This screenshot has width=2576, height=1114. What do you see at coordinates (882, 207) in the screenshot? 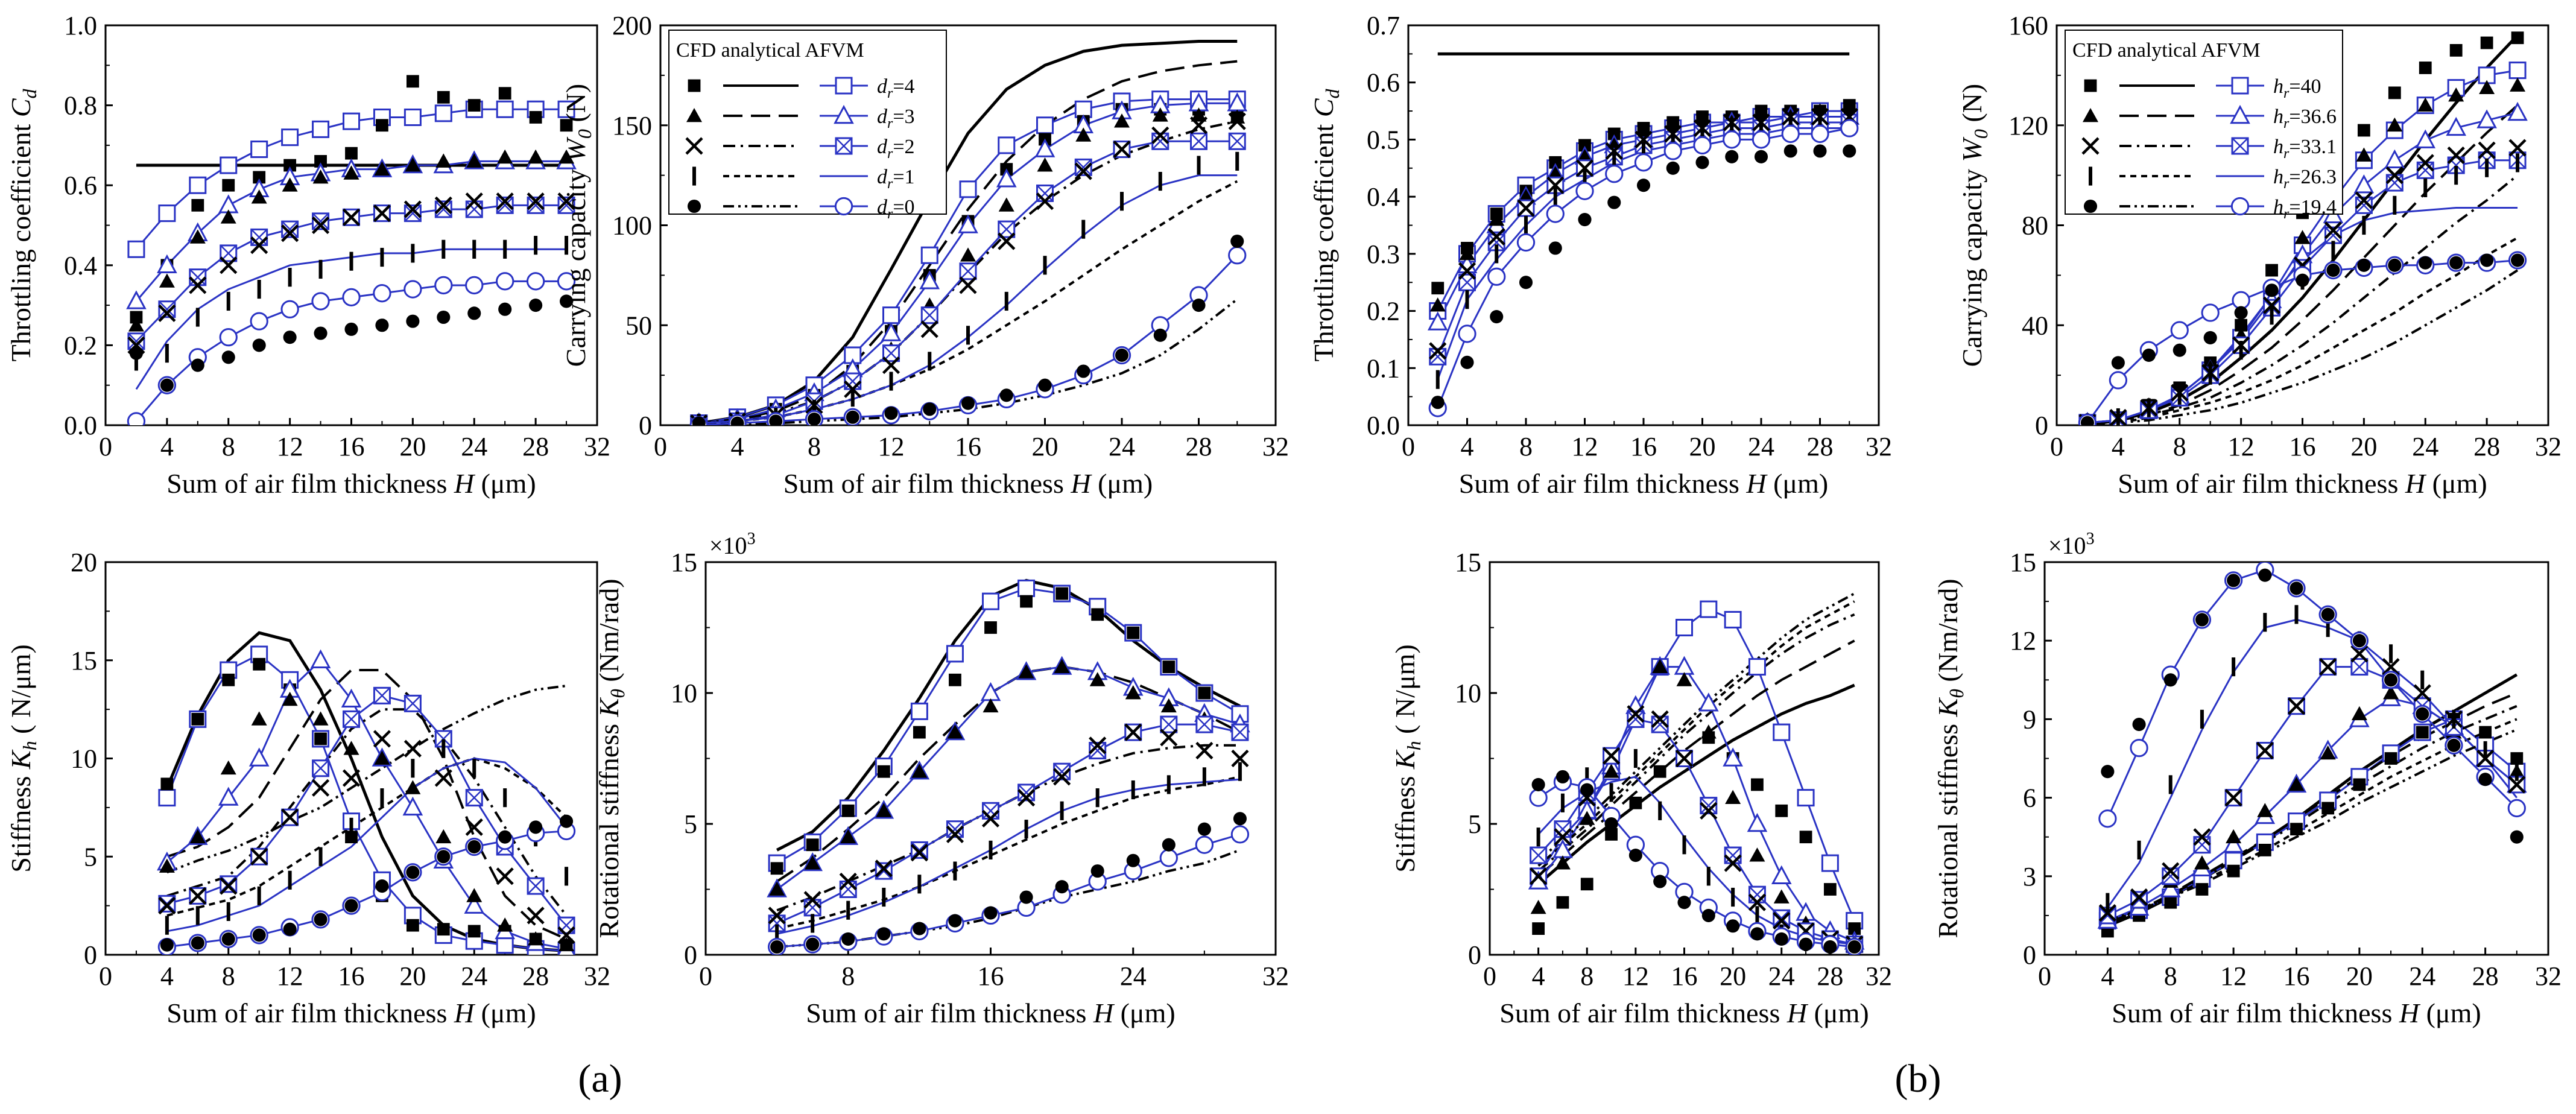
I see `legend-label-var: d` at bounding box center [882, 207].